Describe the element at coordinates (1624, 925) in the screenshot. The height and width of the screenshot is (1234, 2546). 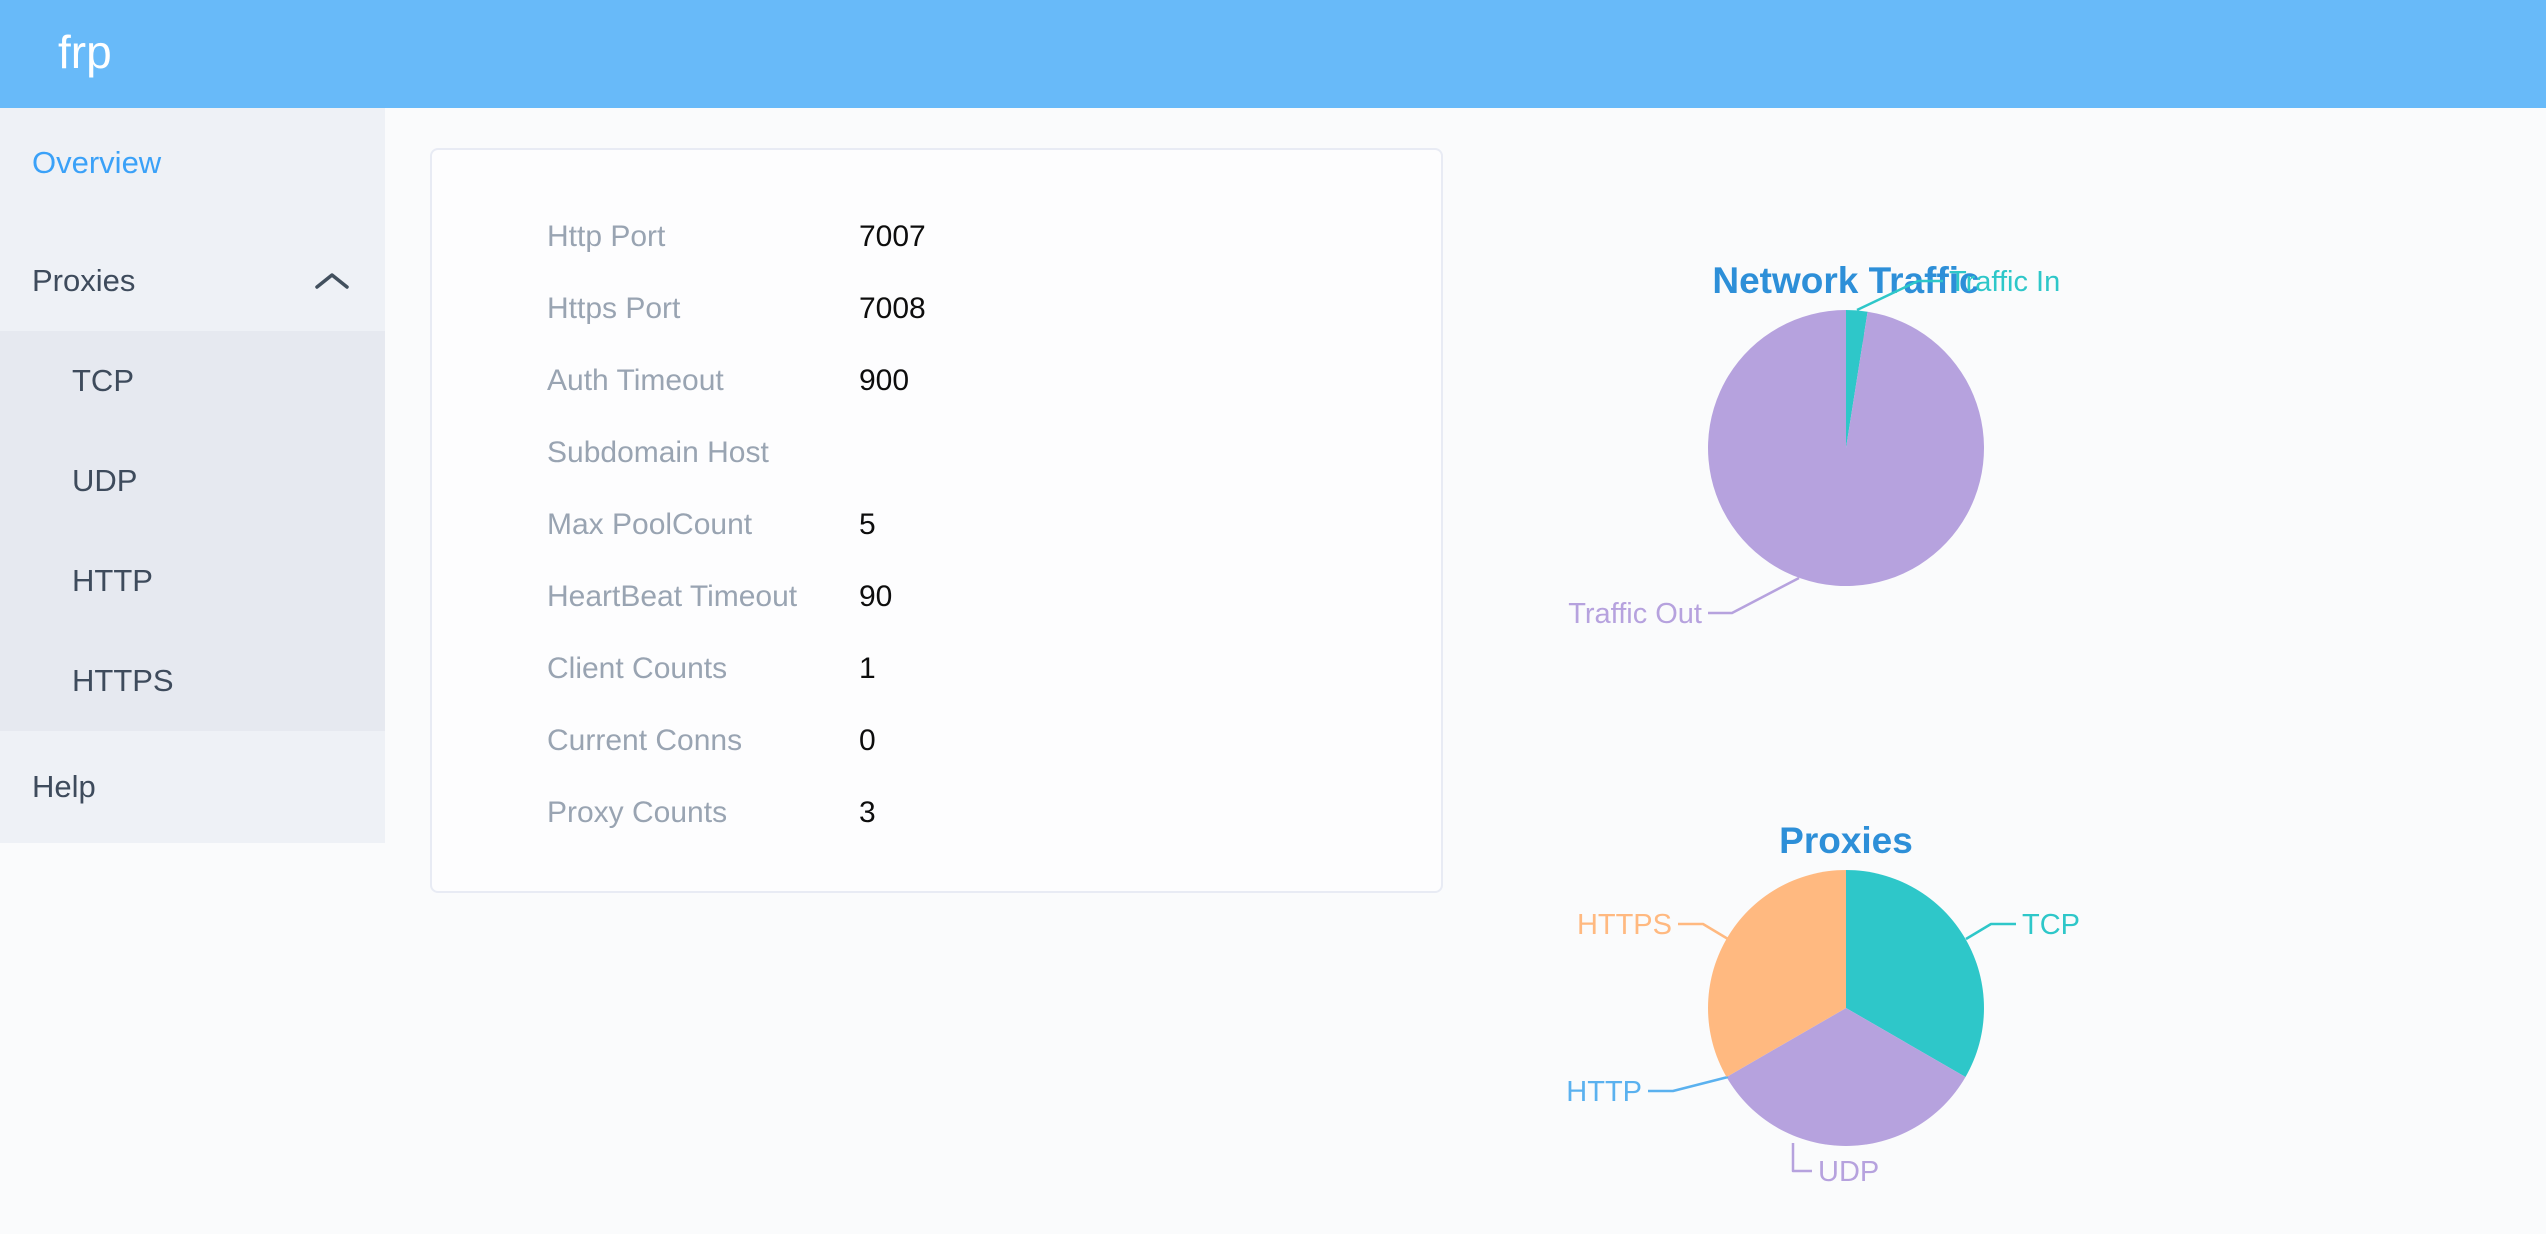
I see `pie-label-https: HTTPS` at that location.